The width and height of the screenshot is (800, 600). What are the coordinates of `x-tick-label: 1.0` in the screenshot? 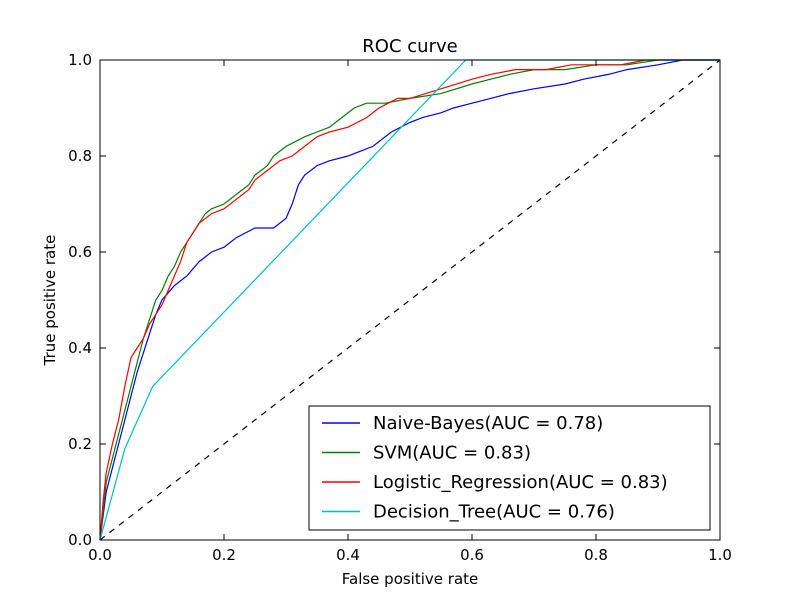 It's located at (720, 555).